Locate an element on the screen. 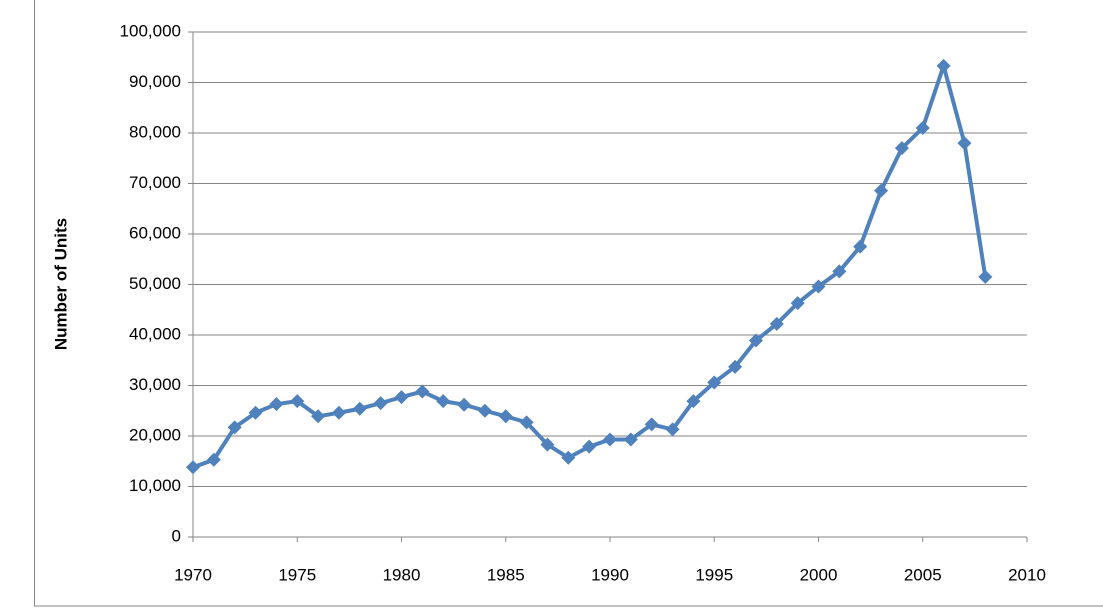 This screenshot has width=1103, height=612. y-axis-title: Number of Units is located at coordinates (60, 284).